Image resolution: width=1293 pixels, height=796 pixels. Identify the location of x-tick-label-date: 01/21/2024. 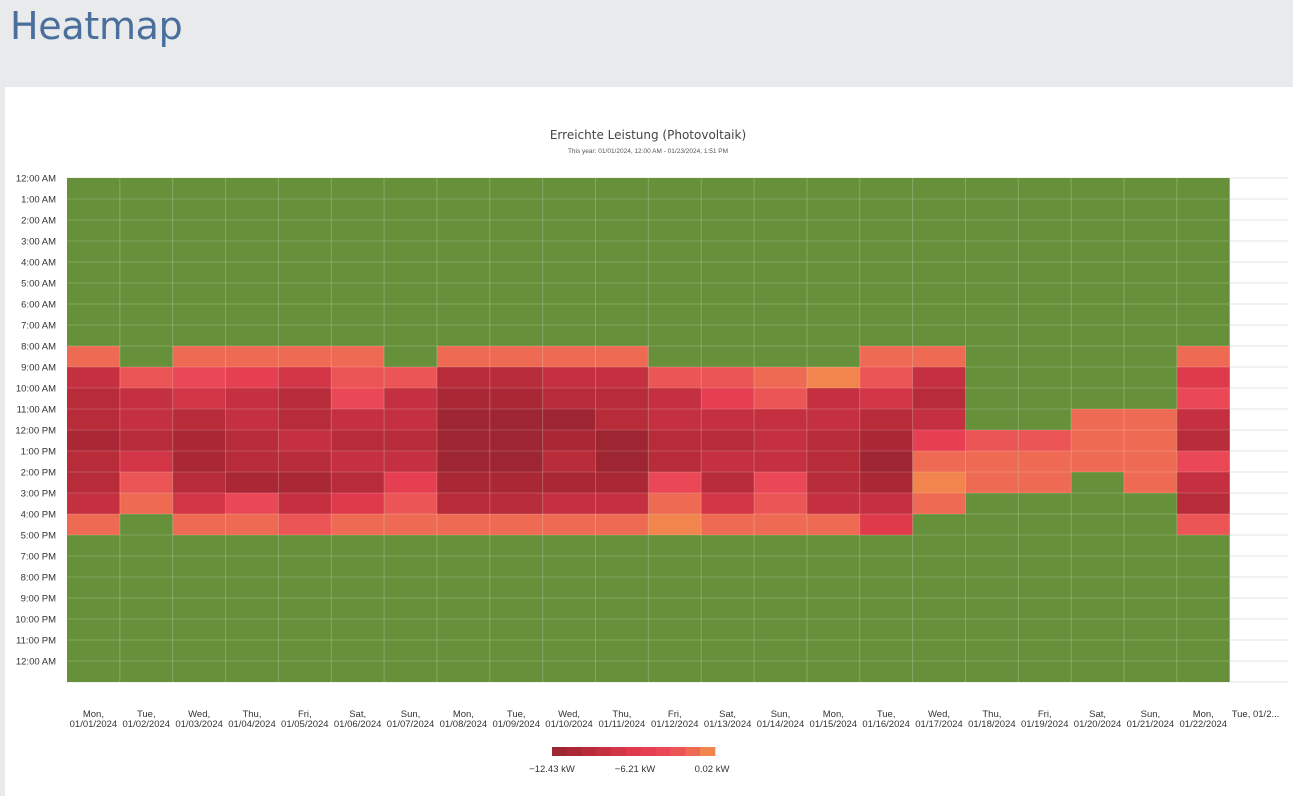
(1151, 724).